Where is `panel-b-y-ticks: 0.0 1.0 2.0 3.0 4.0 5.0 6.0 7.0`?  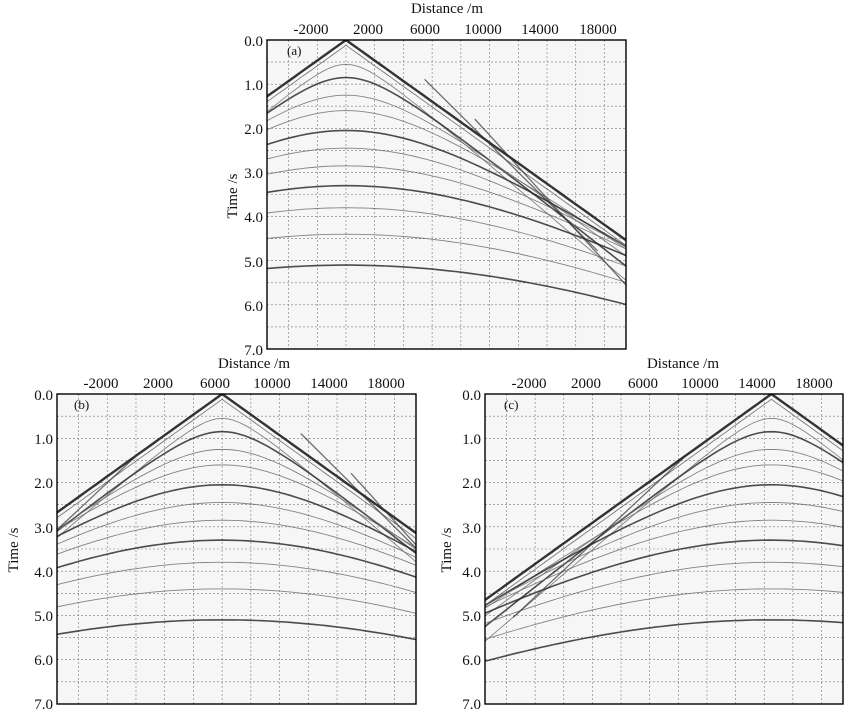
panel-b-y-ticks: 0.0 1.0 2.0 3.0 4.0 5.0 6.0 7.0 is located at coordinates (43, 550).